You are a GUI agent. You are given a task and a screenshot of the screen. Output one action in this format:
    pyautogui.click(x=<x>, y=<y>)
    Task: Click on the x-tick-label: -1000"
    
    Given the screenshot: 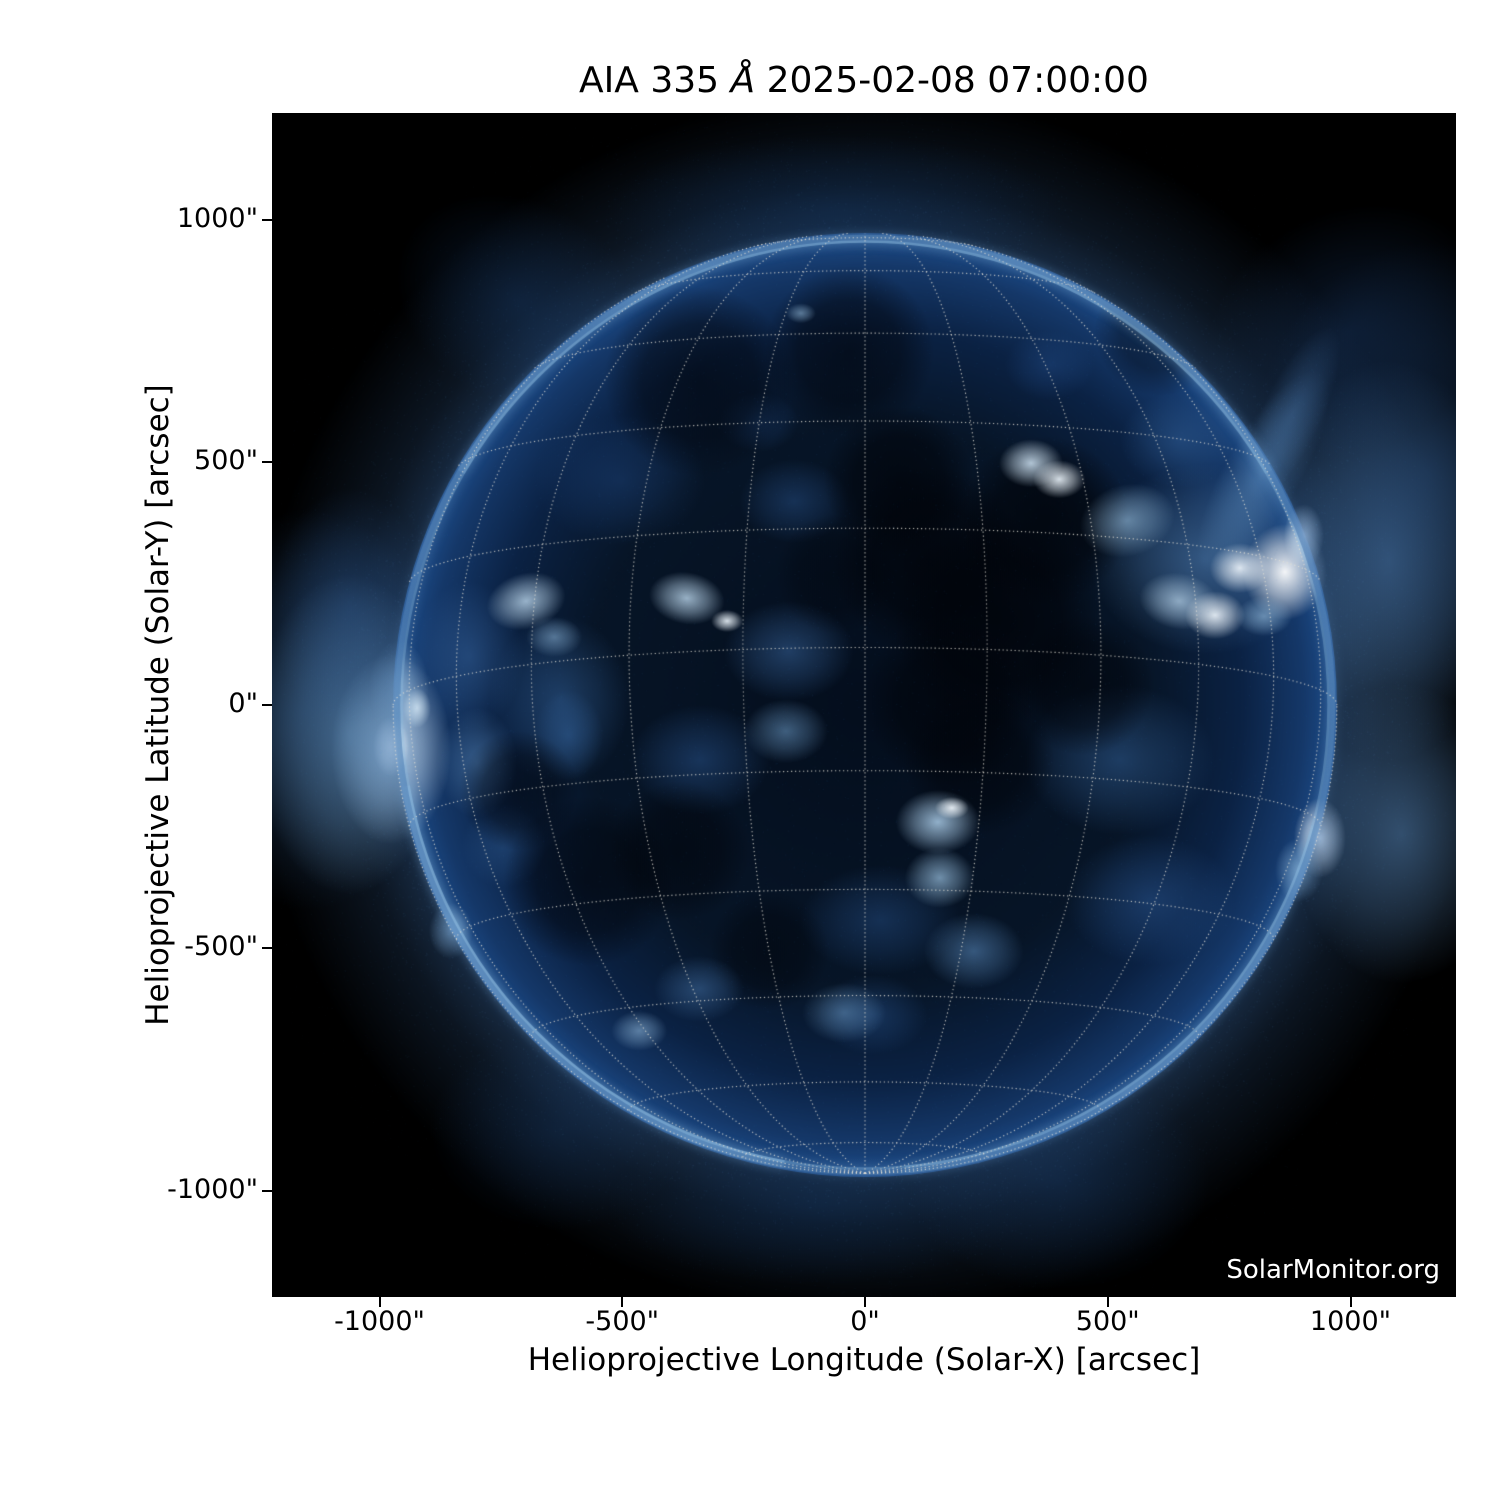 What is the action you would take?
    pyautogui.click(x=379, y=1321)
    